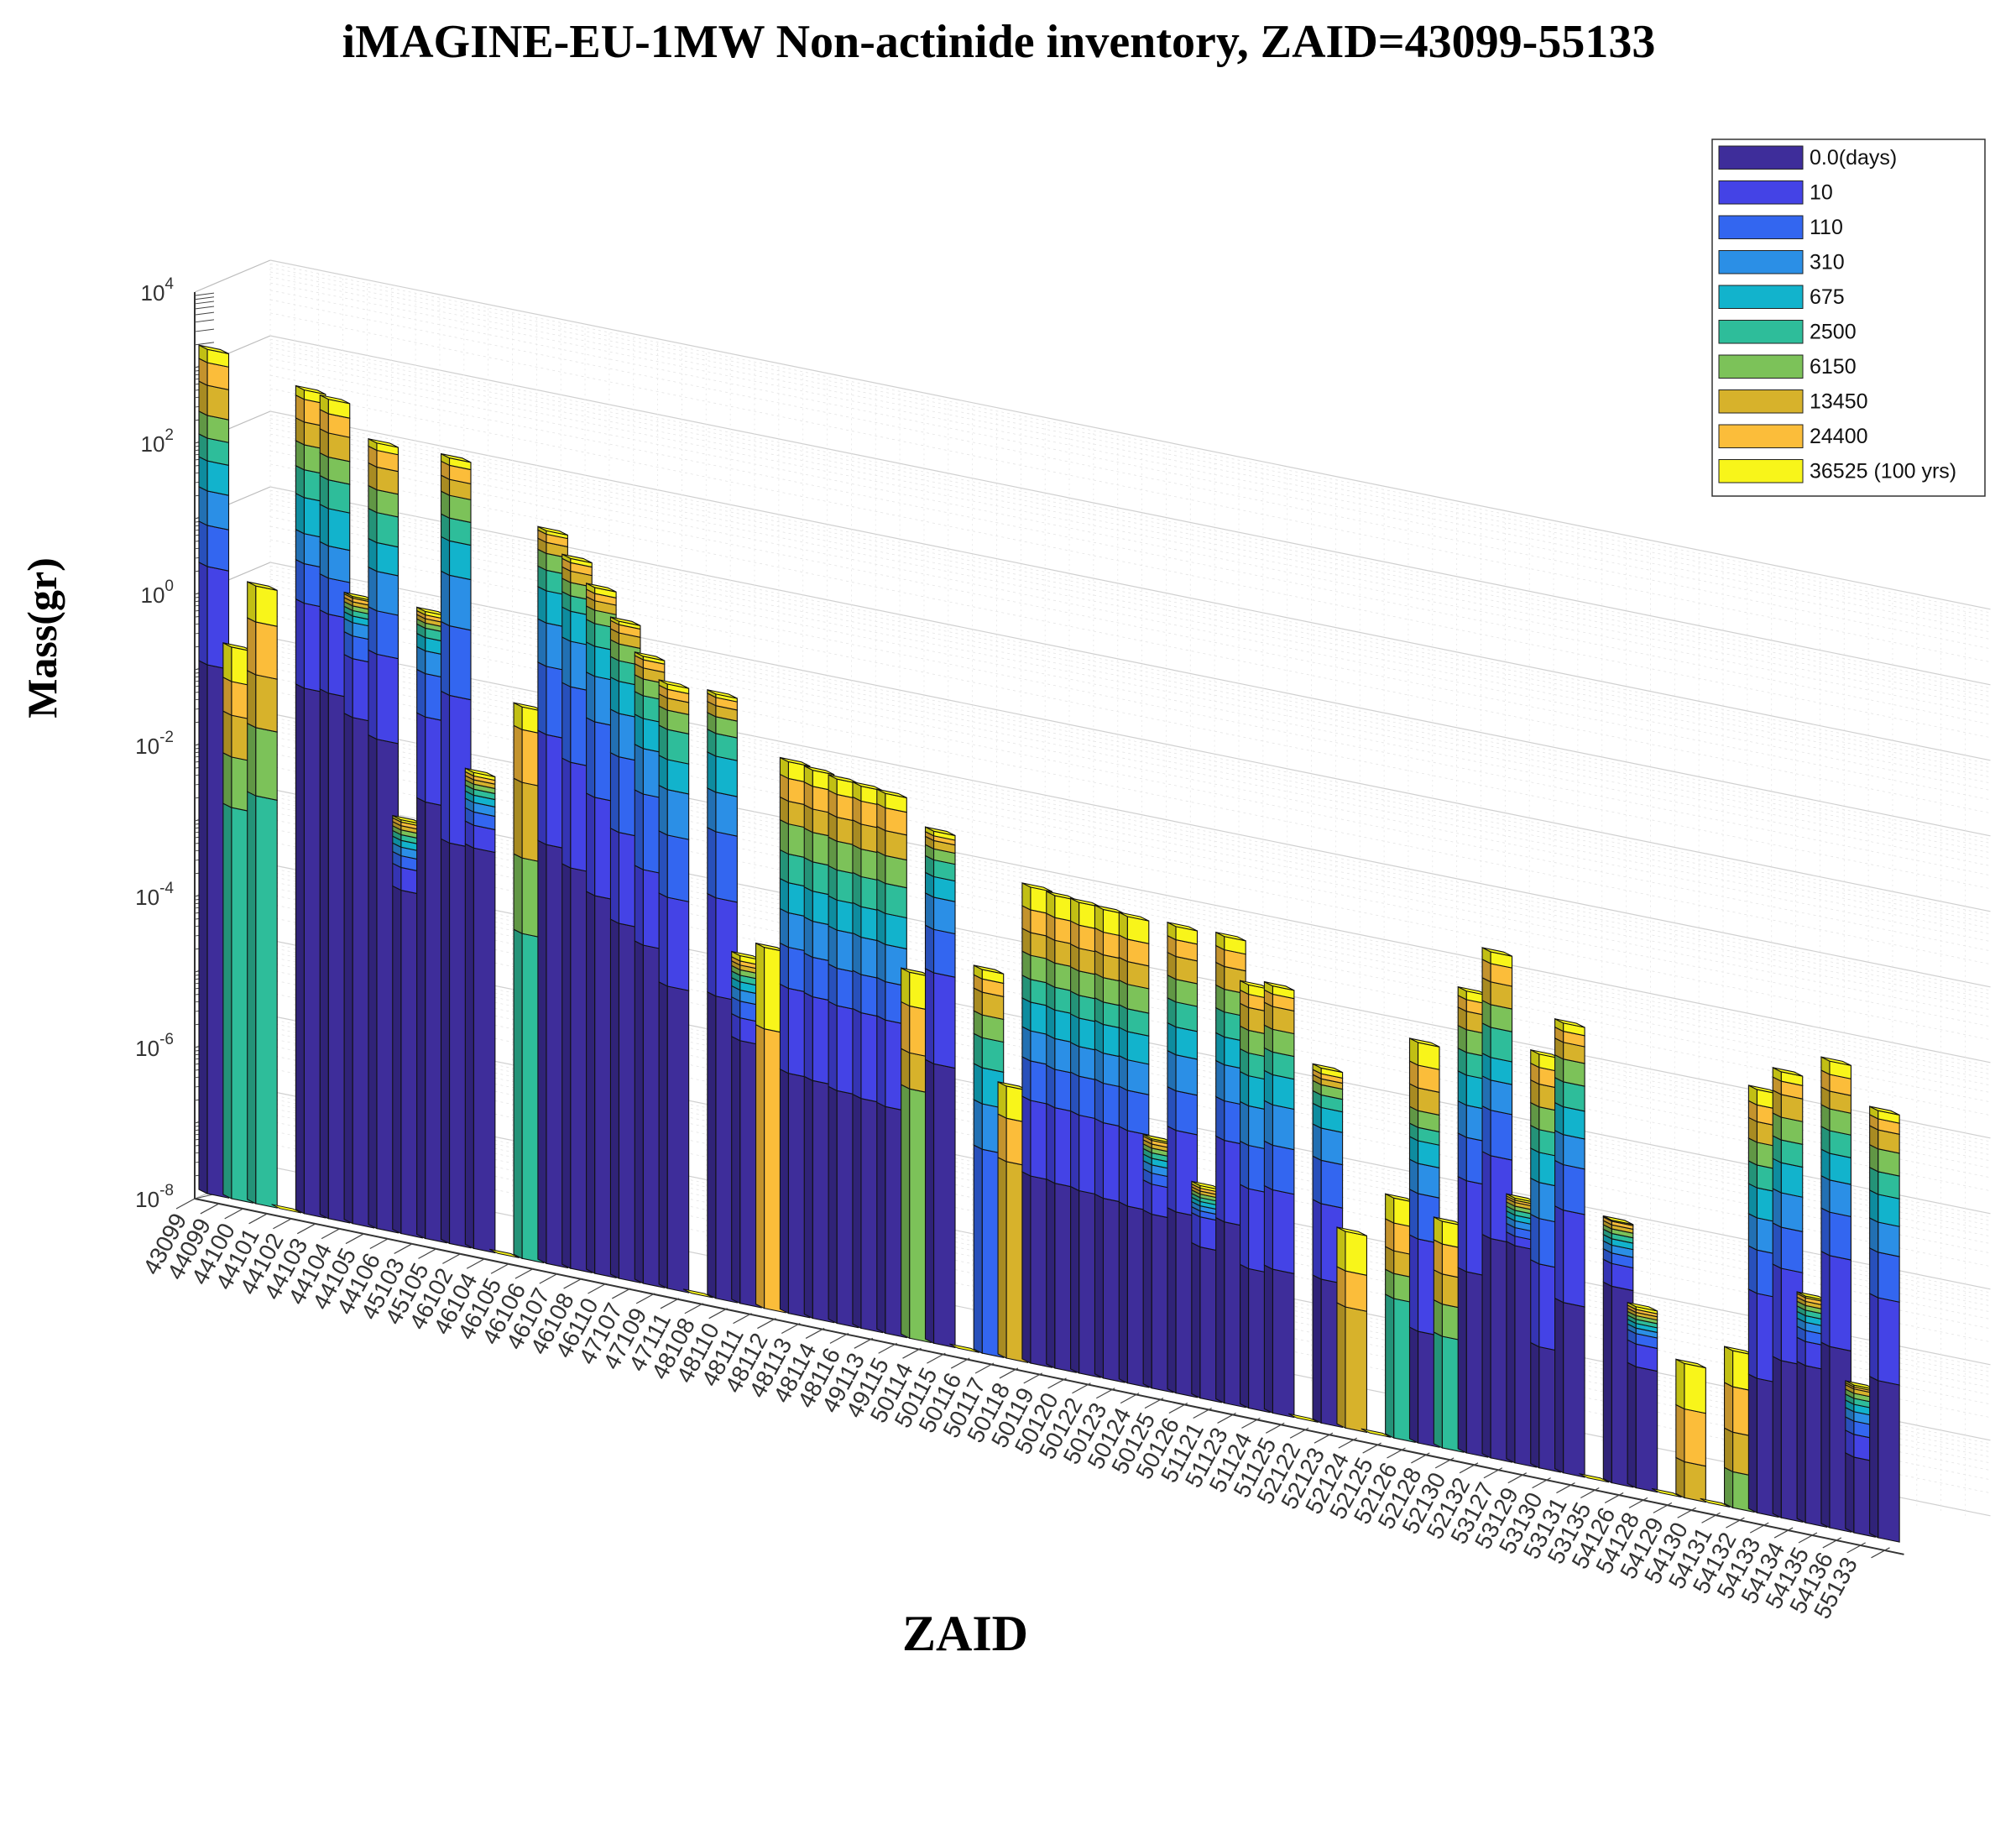  What do you see at coordinates (1761, 471) in the screenshot?
I see `legend-swatch` at bounding box center [1761, 471].